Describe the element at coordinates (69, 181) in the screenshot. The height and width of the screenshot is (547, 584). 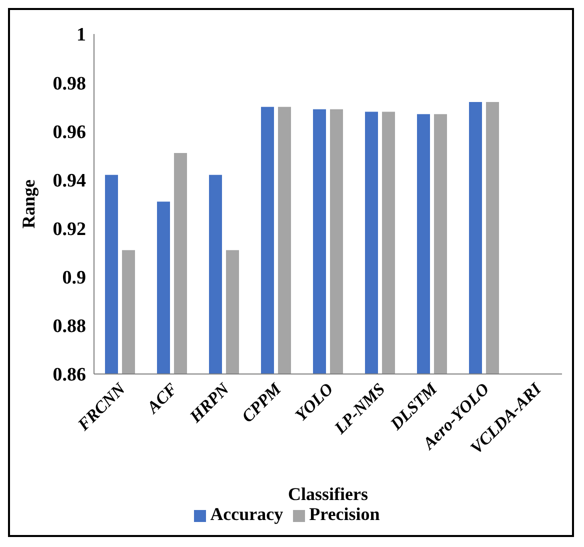
I see `y-tick-label: 0.94` at that location.